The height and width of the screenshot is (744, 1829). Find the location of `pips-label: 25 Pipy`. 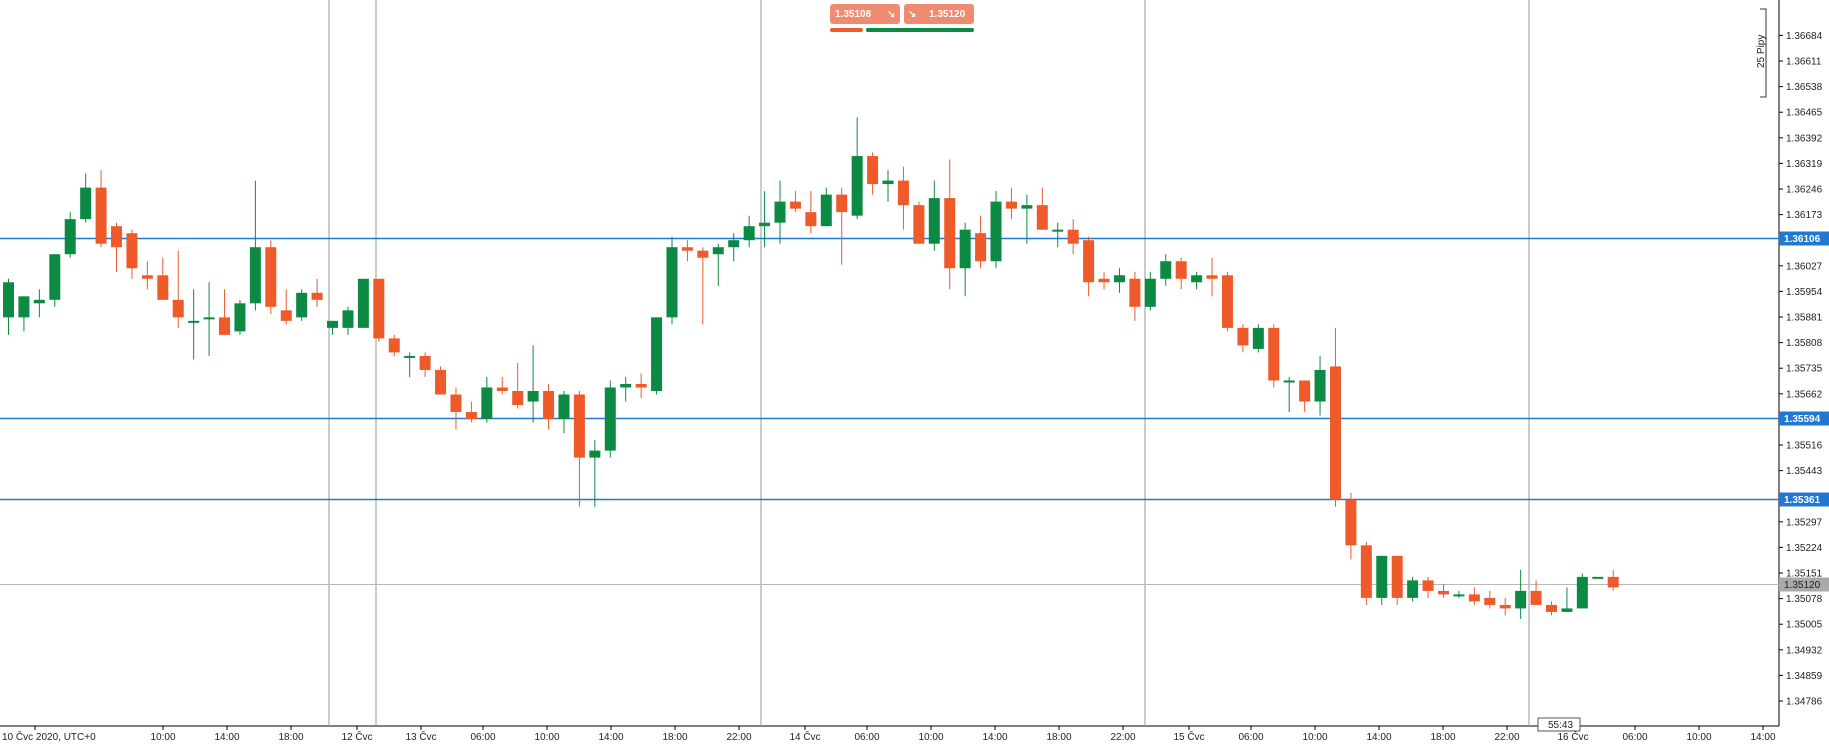

pips-label: 25 Pipy is located at coordinates (1761, 51).